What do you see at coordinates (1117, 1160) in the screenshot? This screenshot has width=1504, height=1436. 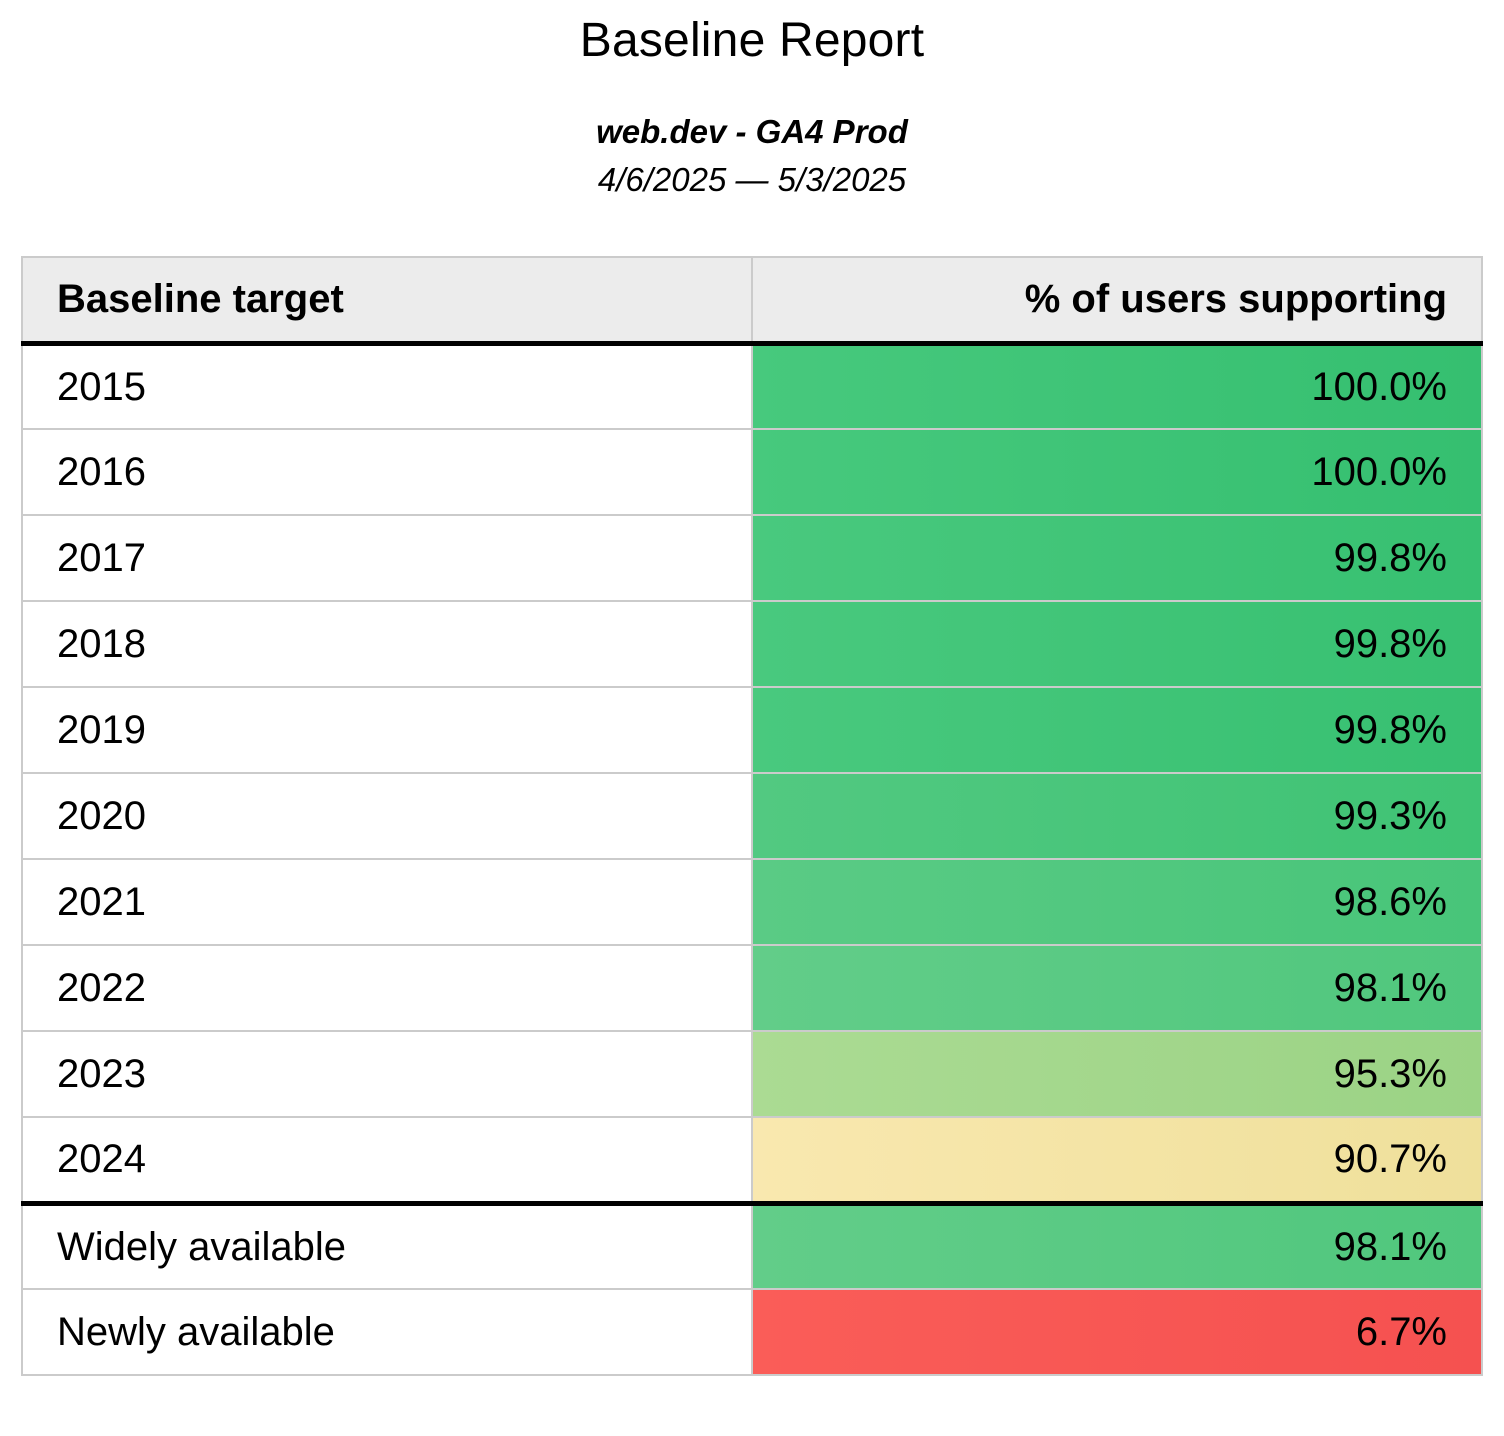 I see `users-supporting-cell: 90.7%` at bounding box center [1117, 1160].